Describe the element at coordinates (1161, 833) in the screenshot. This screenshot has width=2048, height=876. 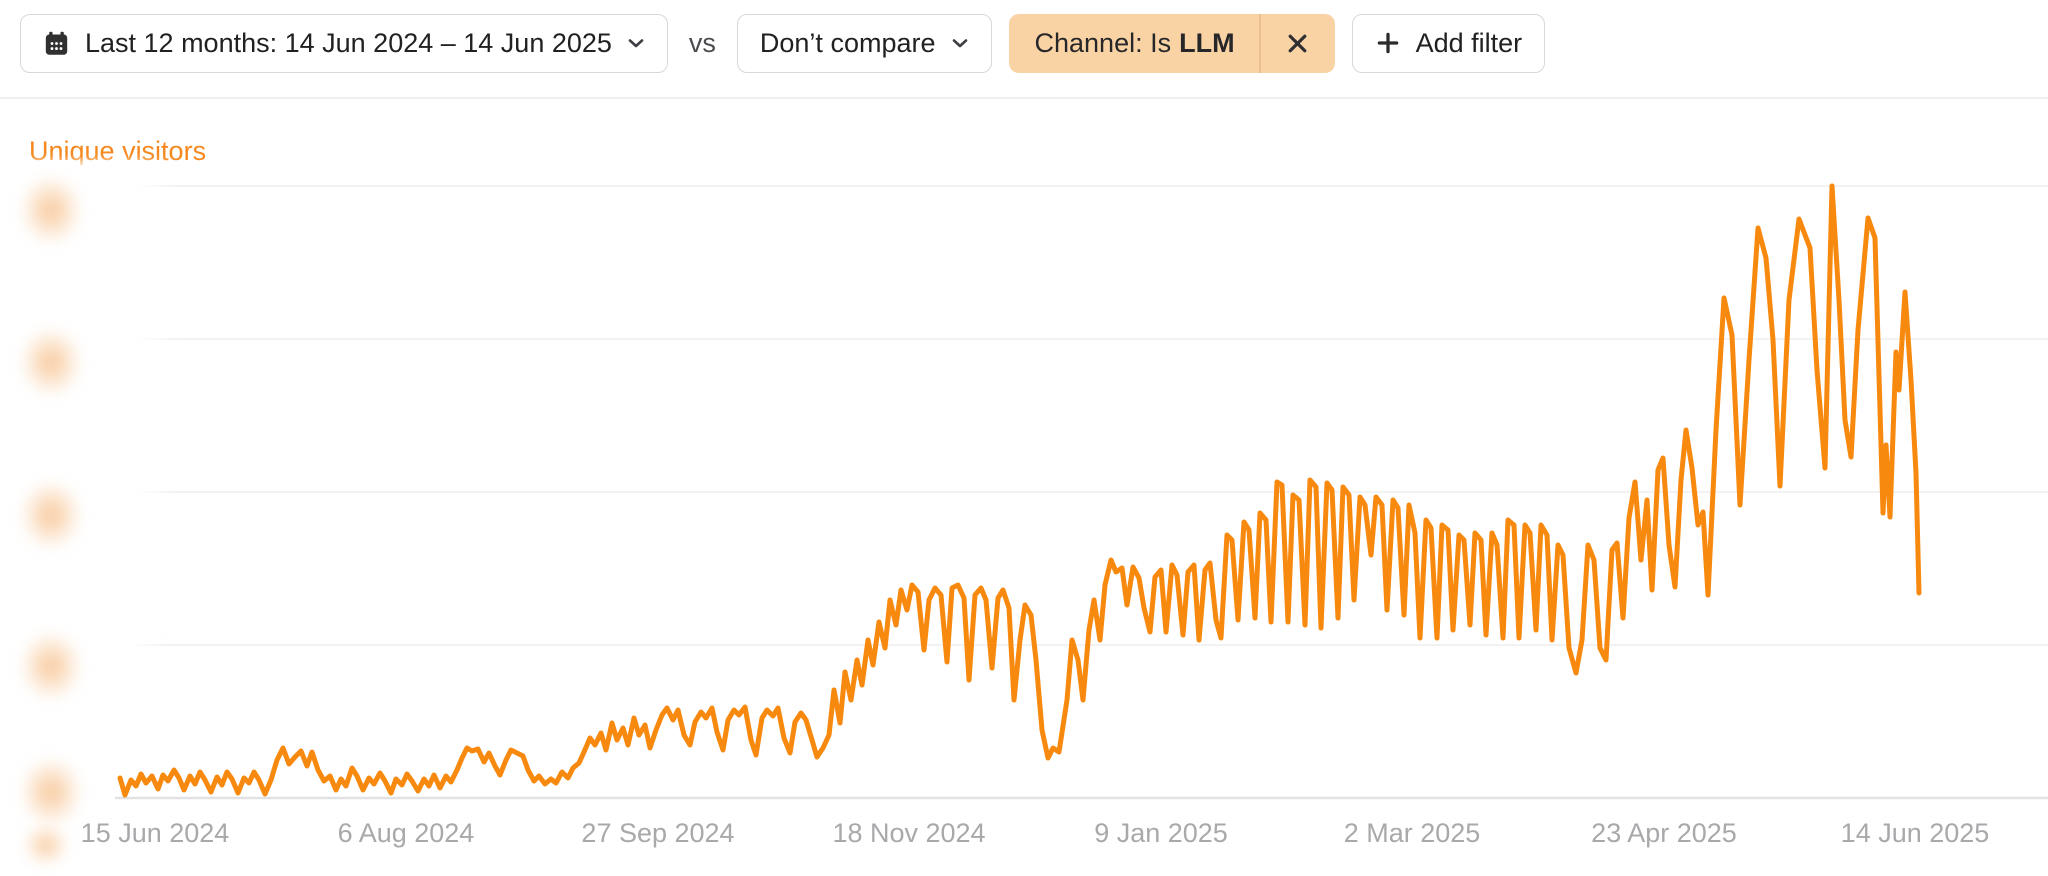
I see `x-axis-tick-label: 9 Jan 2025` at that location.